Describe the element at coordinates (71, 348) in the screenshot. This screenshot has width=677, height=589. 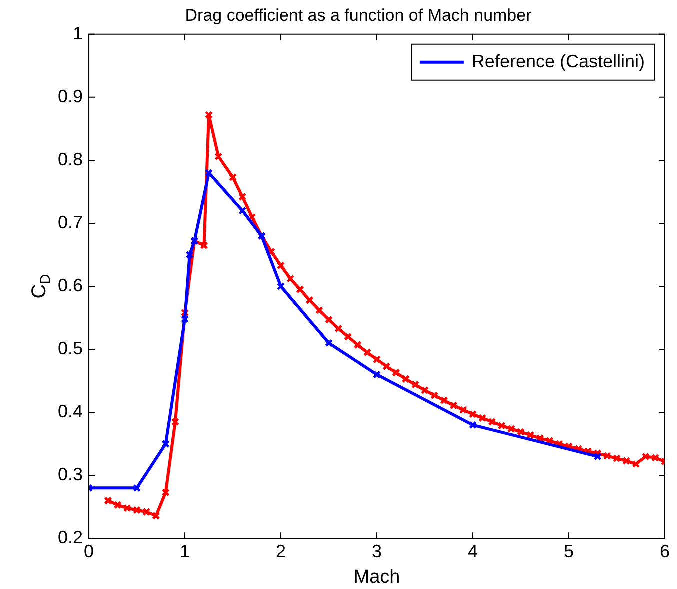
I see `y-tick-label: 0.5` at that location.